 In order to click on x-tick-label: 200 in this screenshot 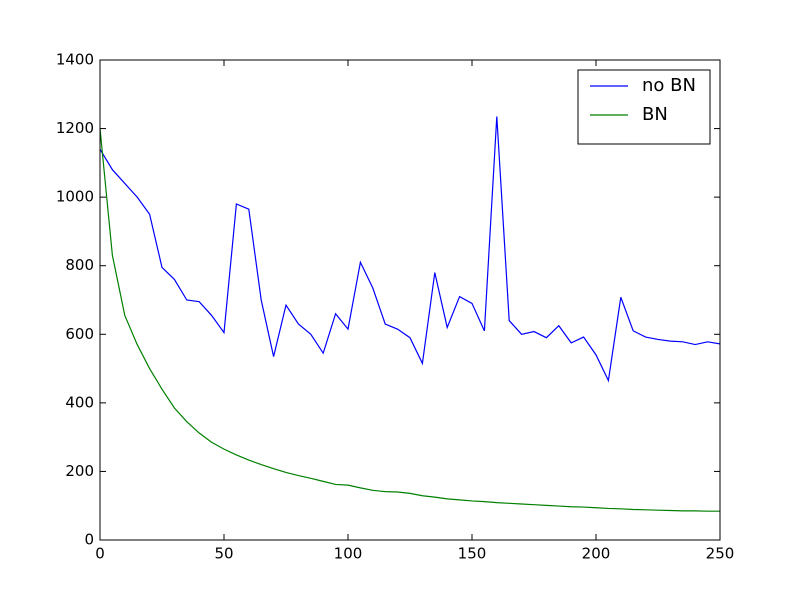, I will do `click(596, 554)`.